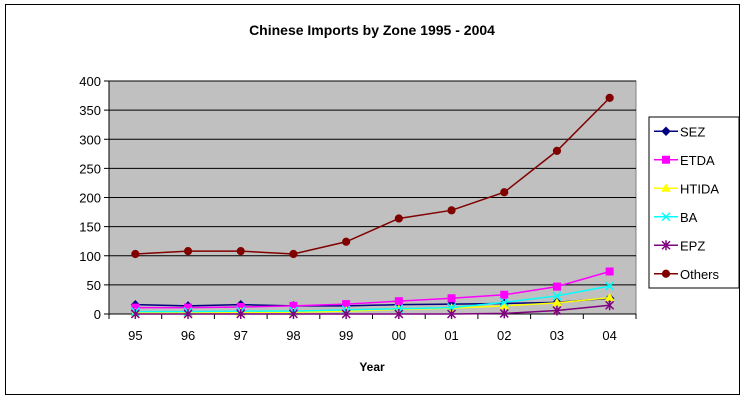  I want to click on legend-label-etda: ETDA, so click(697, 160).